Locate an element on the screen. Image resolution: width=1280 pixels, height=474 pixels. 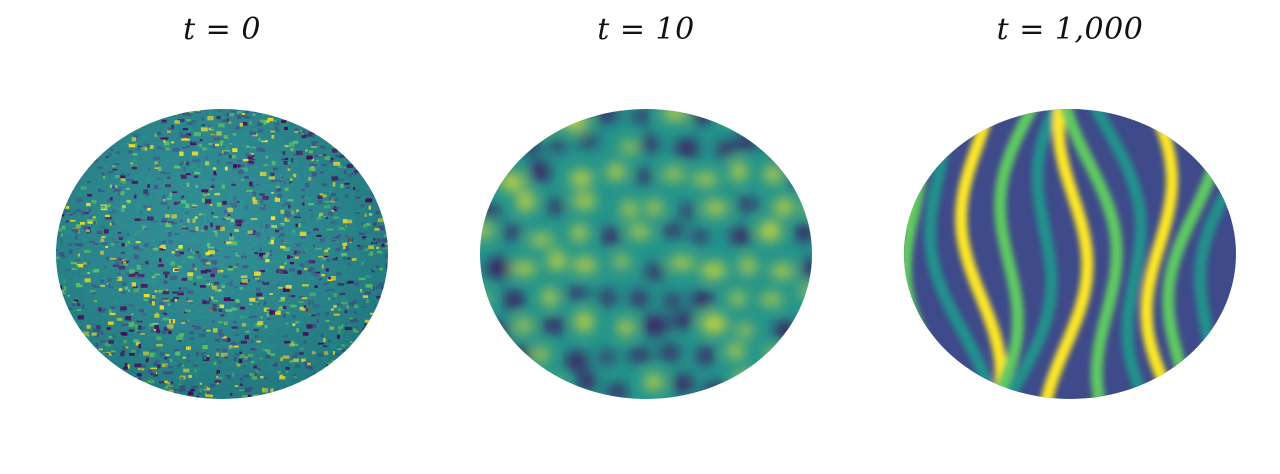
panel-title-t1000: t = 1,000 is located at coordinates (1070, 29).